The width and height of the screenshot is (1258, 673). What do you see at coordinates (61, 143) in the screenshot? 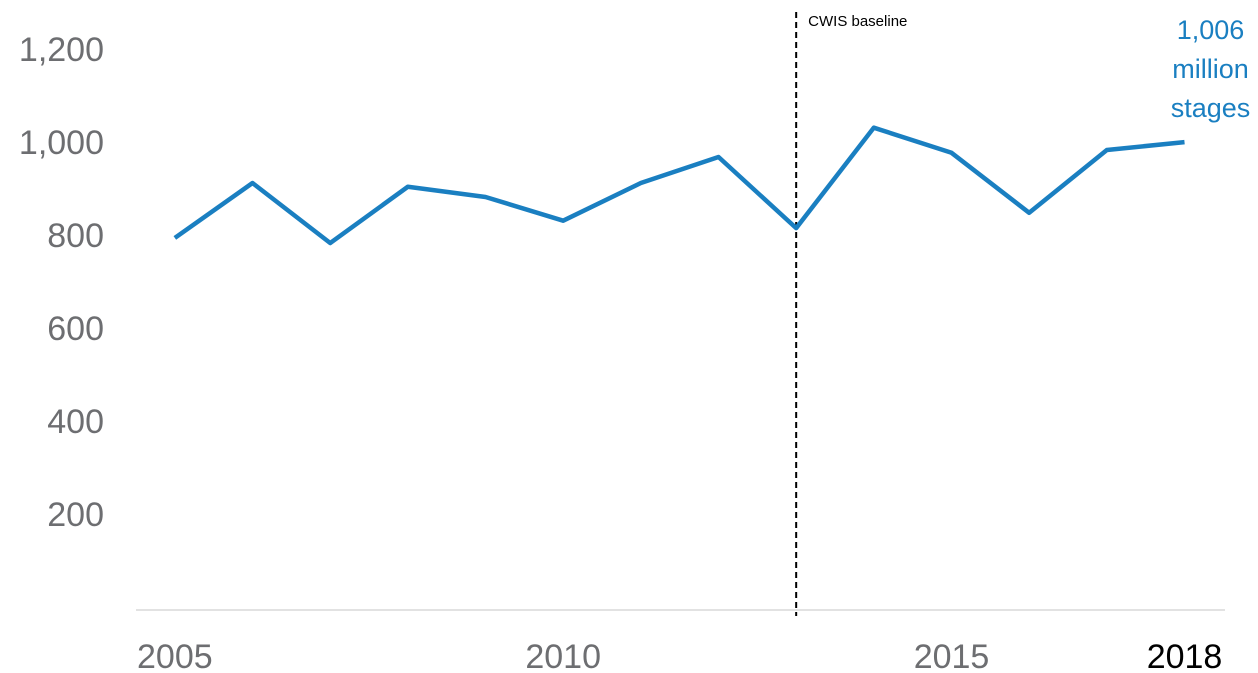
I see `y-tick-label: 1,000` at bounding box center [61, 143].